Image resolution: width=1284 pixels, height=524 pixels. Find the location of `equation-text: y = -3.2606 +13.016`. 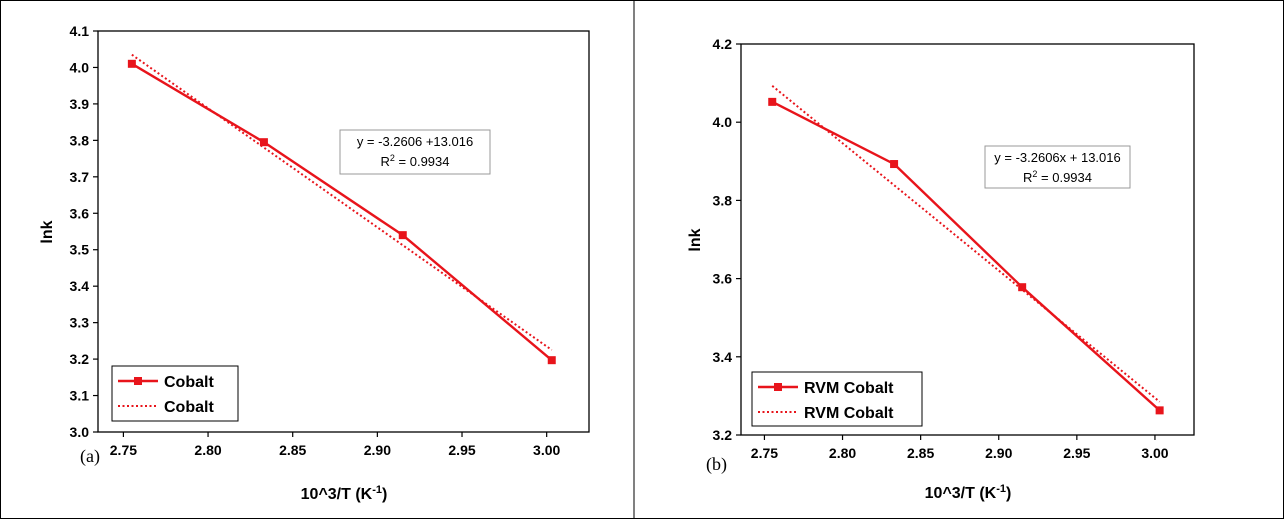

equation-text: y = -3.2606 +13.016 is located at coordinates (415, 141).